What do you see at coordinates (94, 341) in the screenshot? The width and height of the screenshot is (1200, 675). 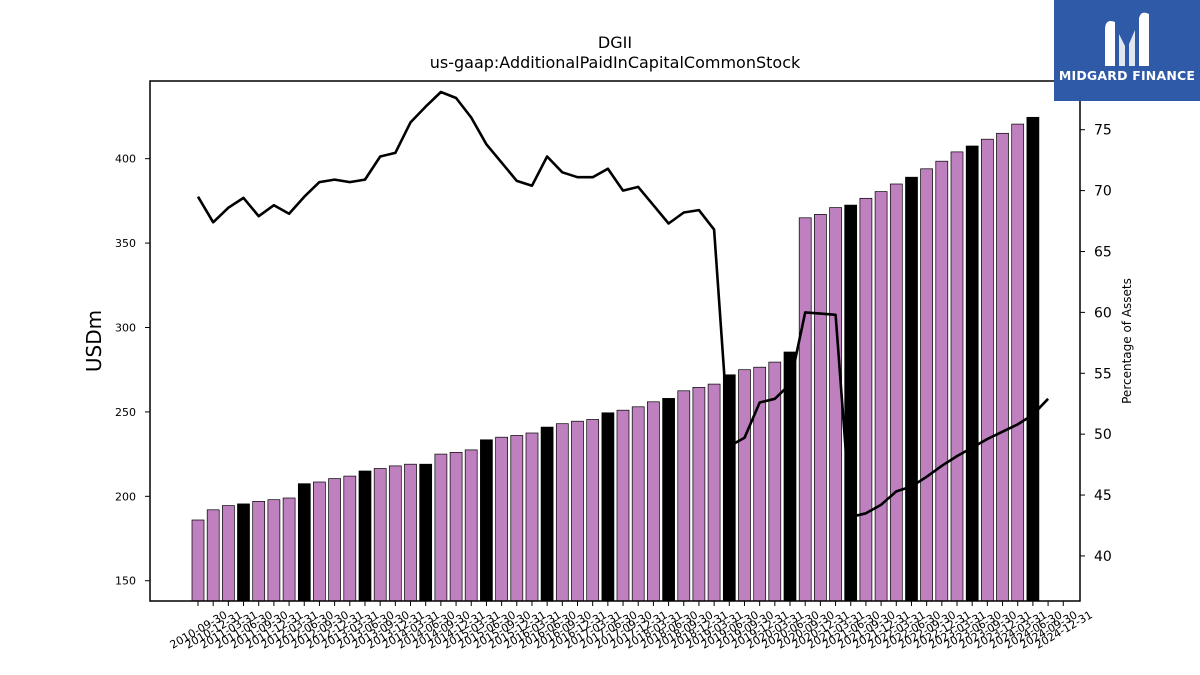 I see `y-axis-label: USDm` at bounding box center [94, 341].